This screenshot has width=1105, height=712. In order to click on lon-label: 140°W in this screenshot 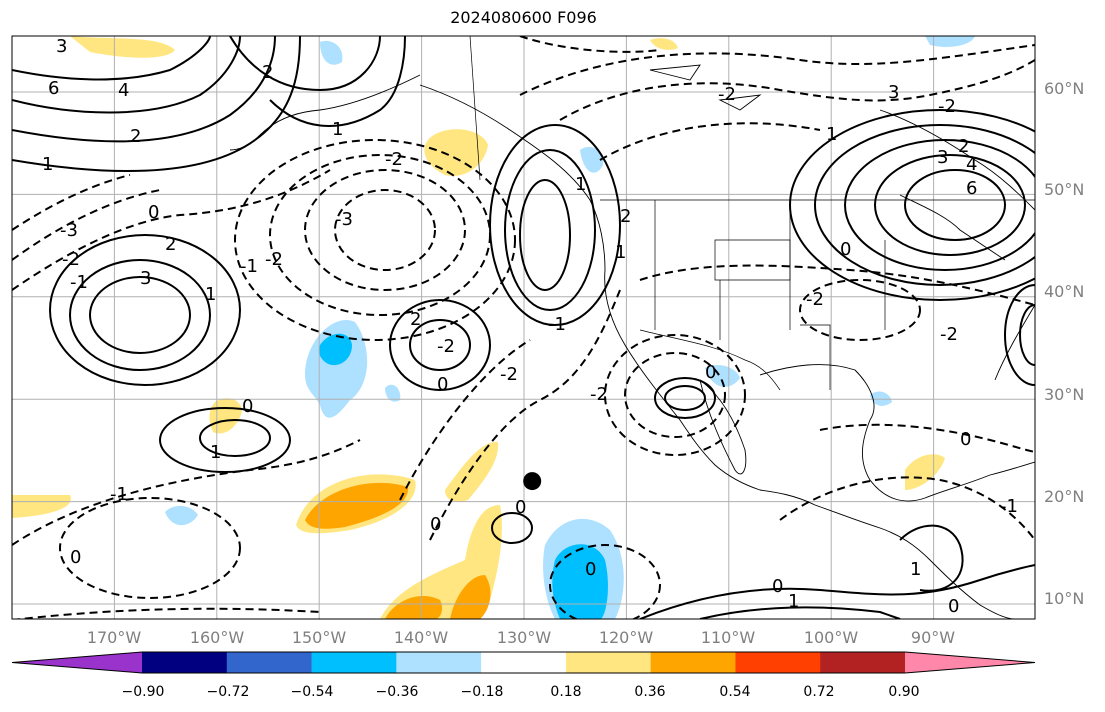, I will do `click(421, 637)`.